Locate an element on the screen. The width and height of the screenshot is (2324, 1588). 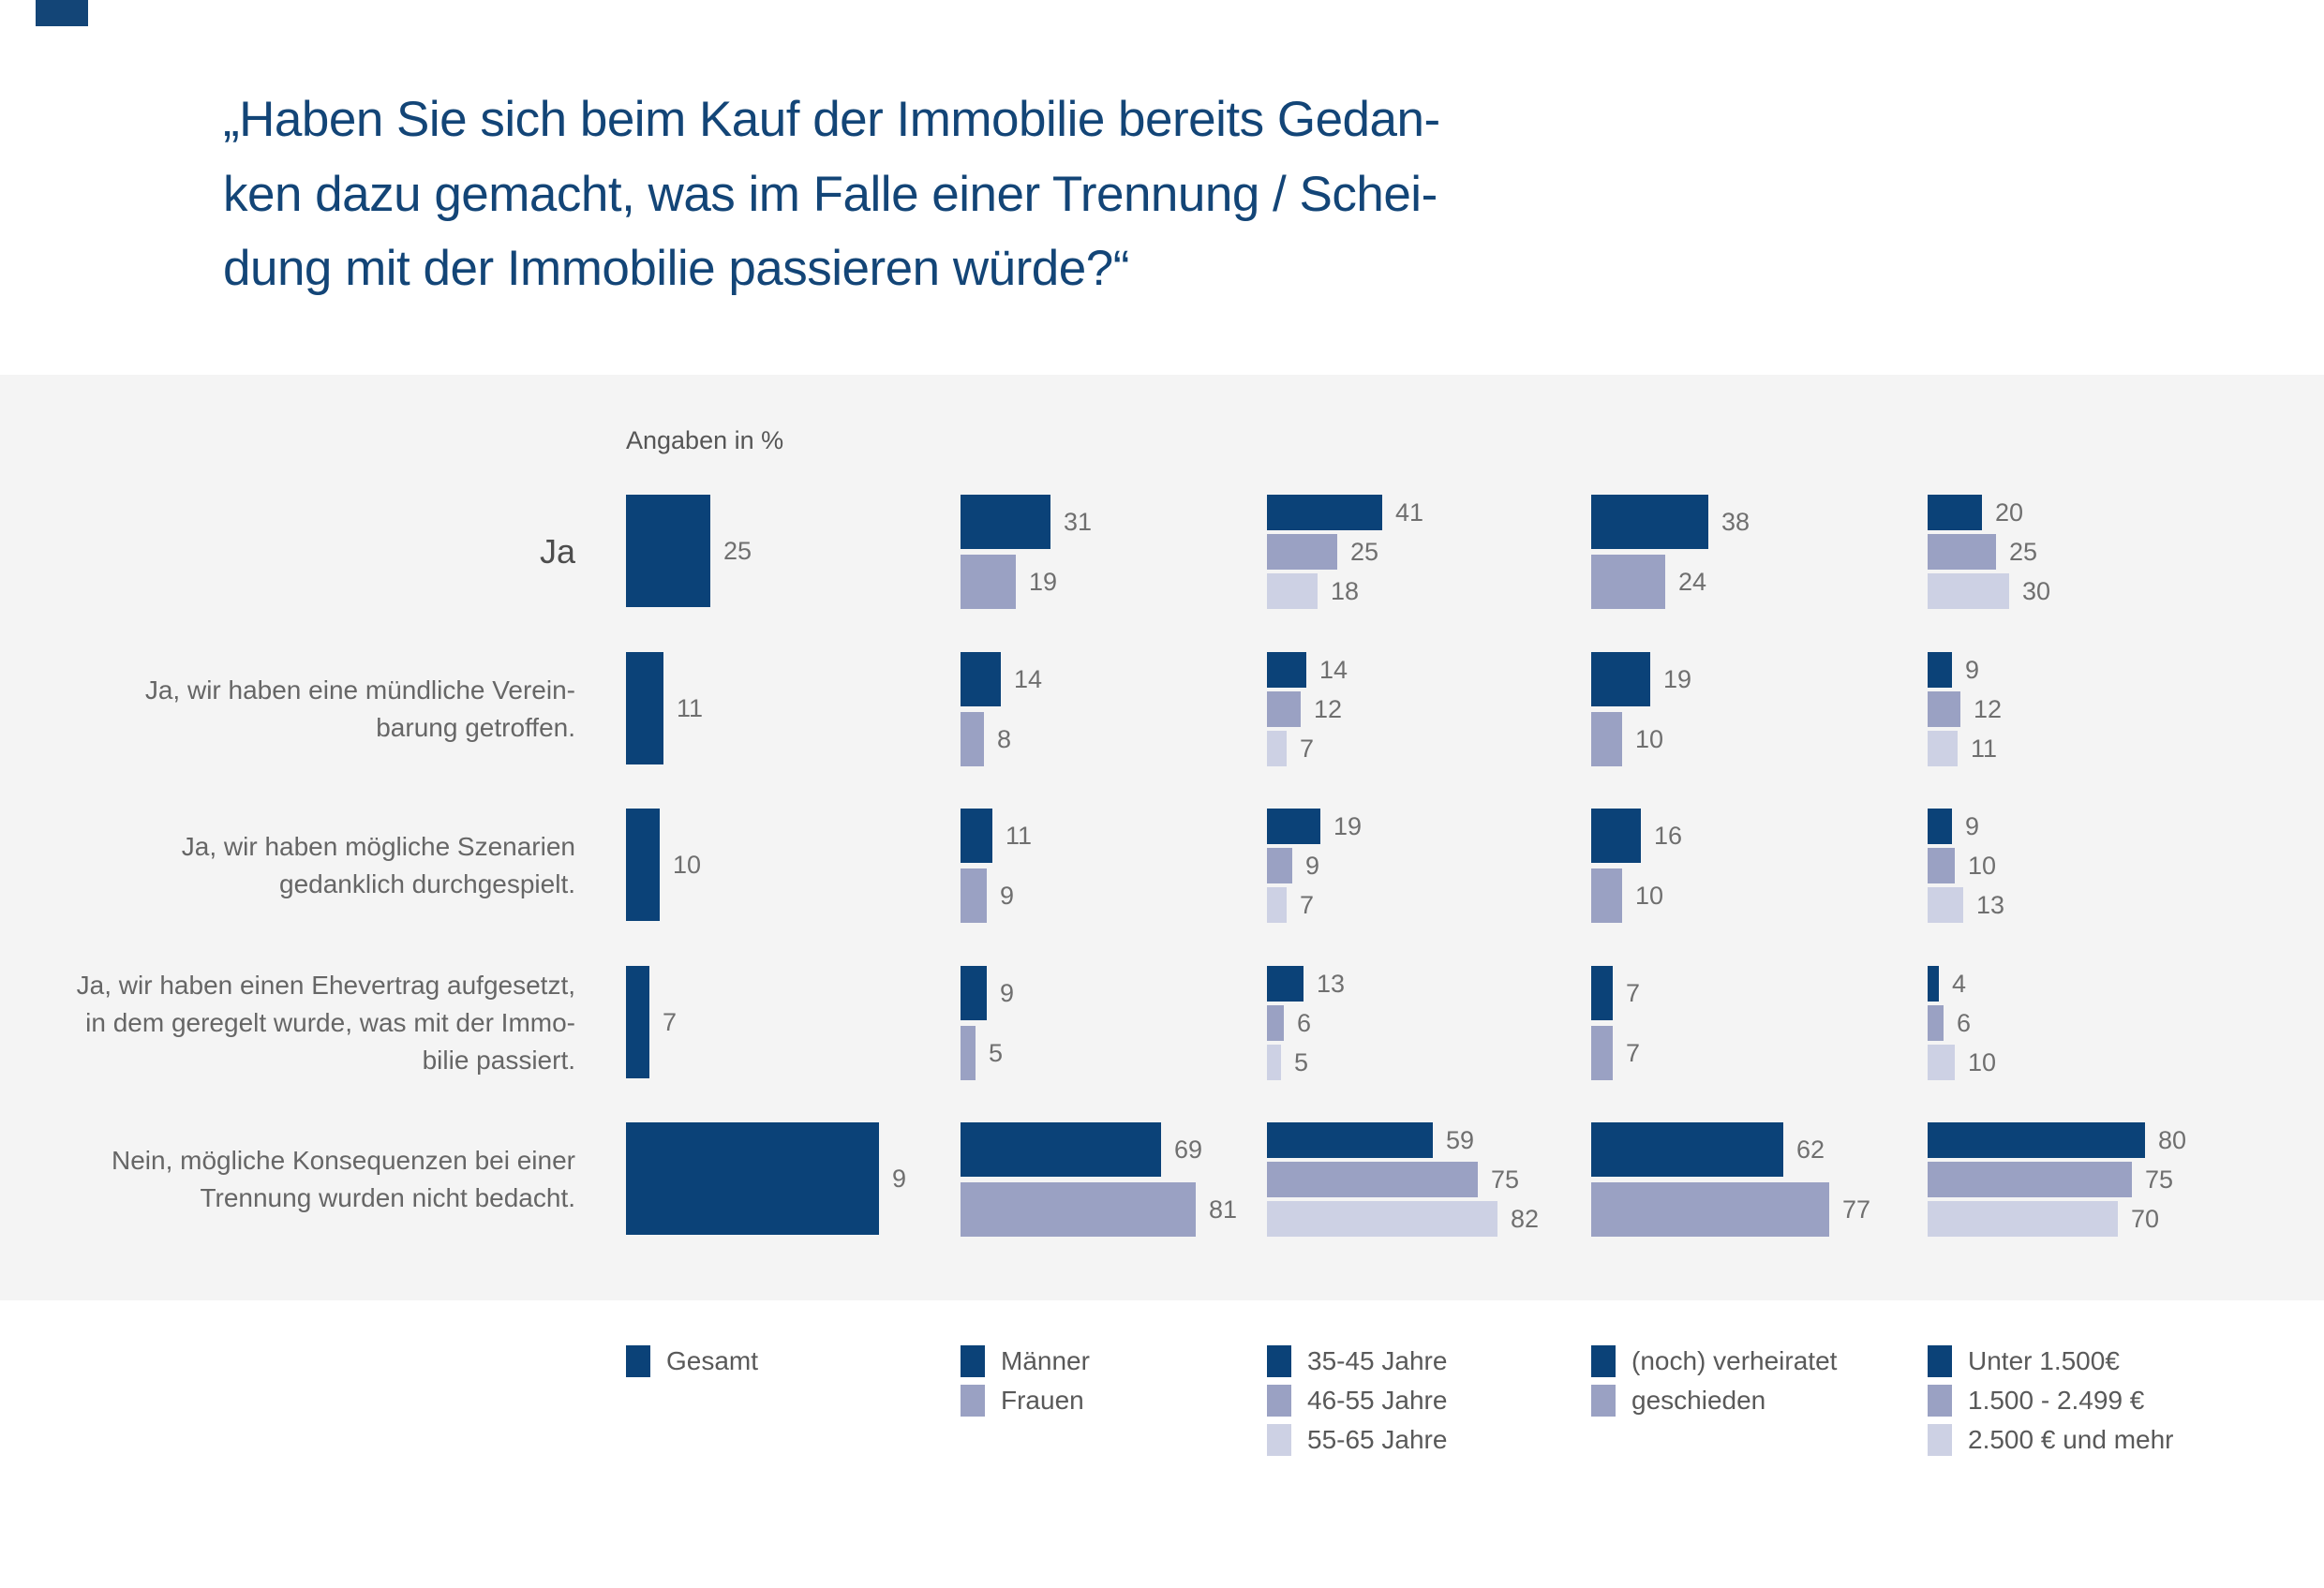
legend-item: 46-55 Jahre is located at coordinates (1357, 1401).